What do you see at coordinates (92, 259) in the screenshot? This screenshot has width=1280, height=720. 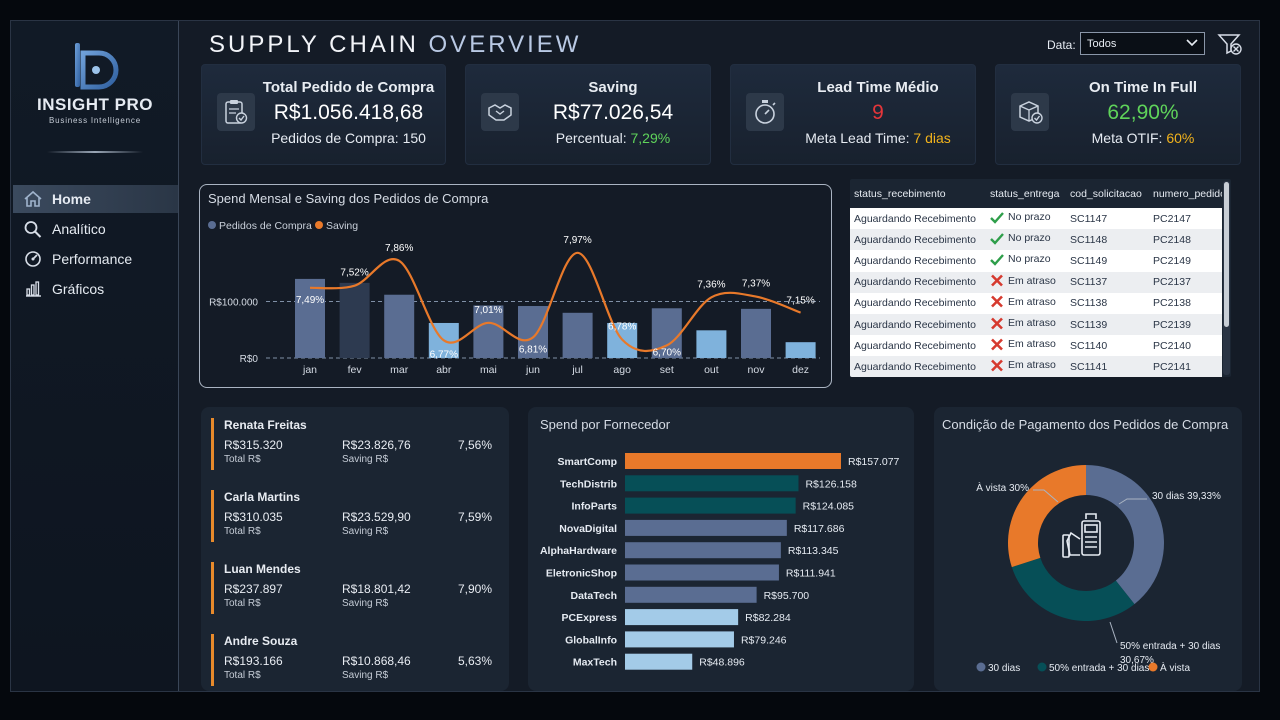 I see `nav-item-label: Performance` at bounding box center [92, 259].